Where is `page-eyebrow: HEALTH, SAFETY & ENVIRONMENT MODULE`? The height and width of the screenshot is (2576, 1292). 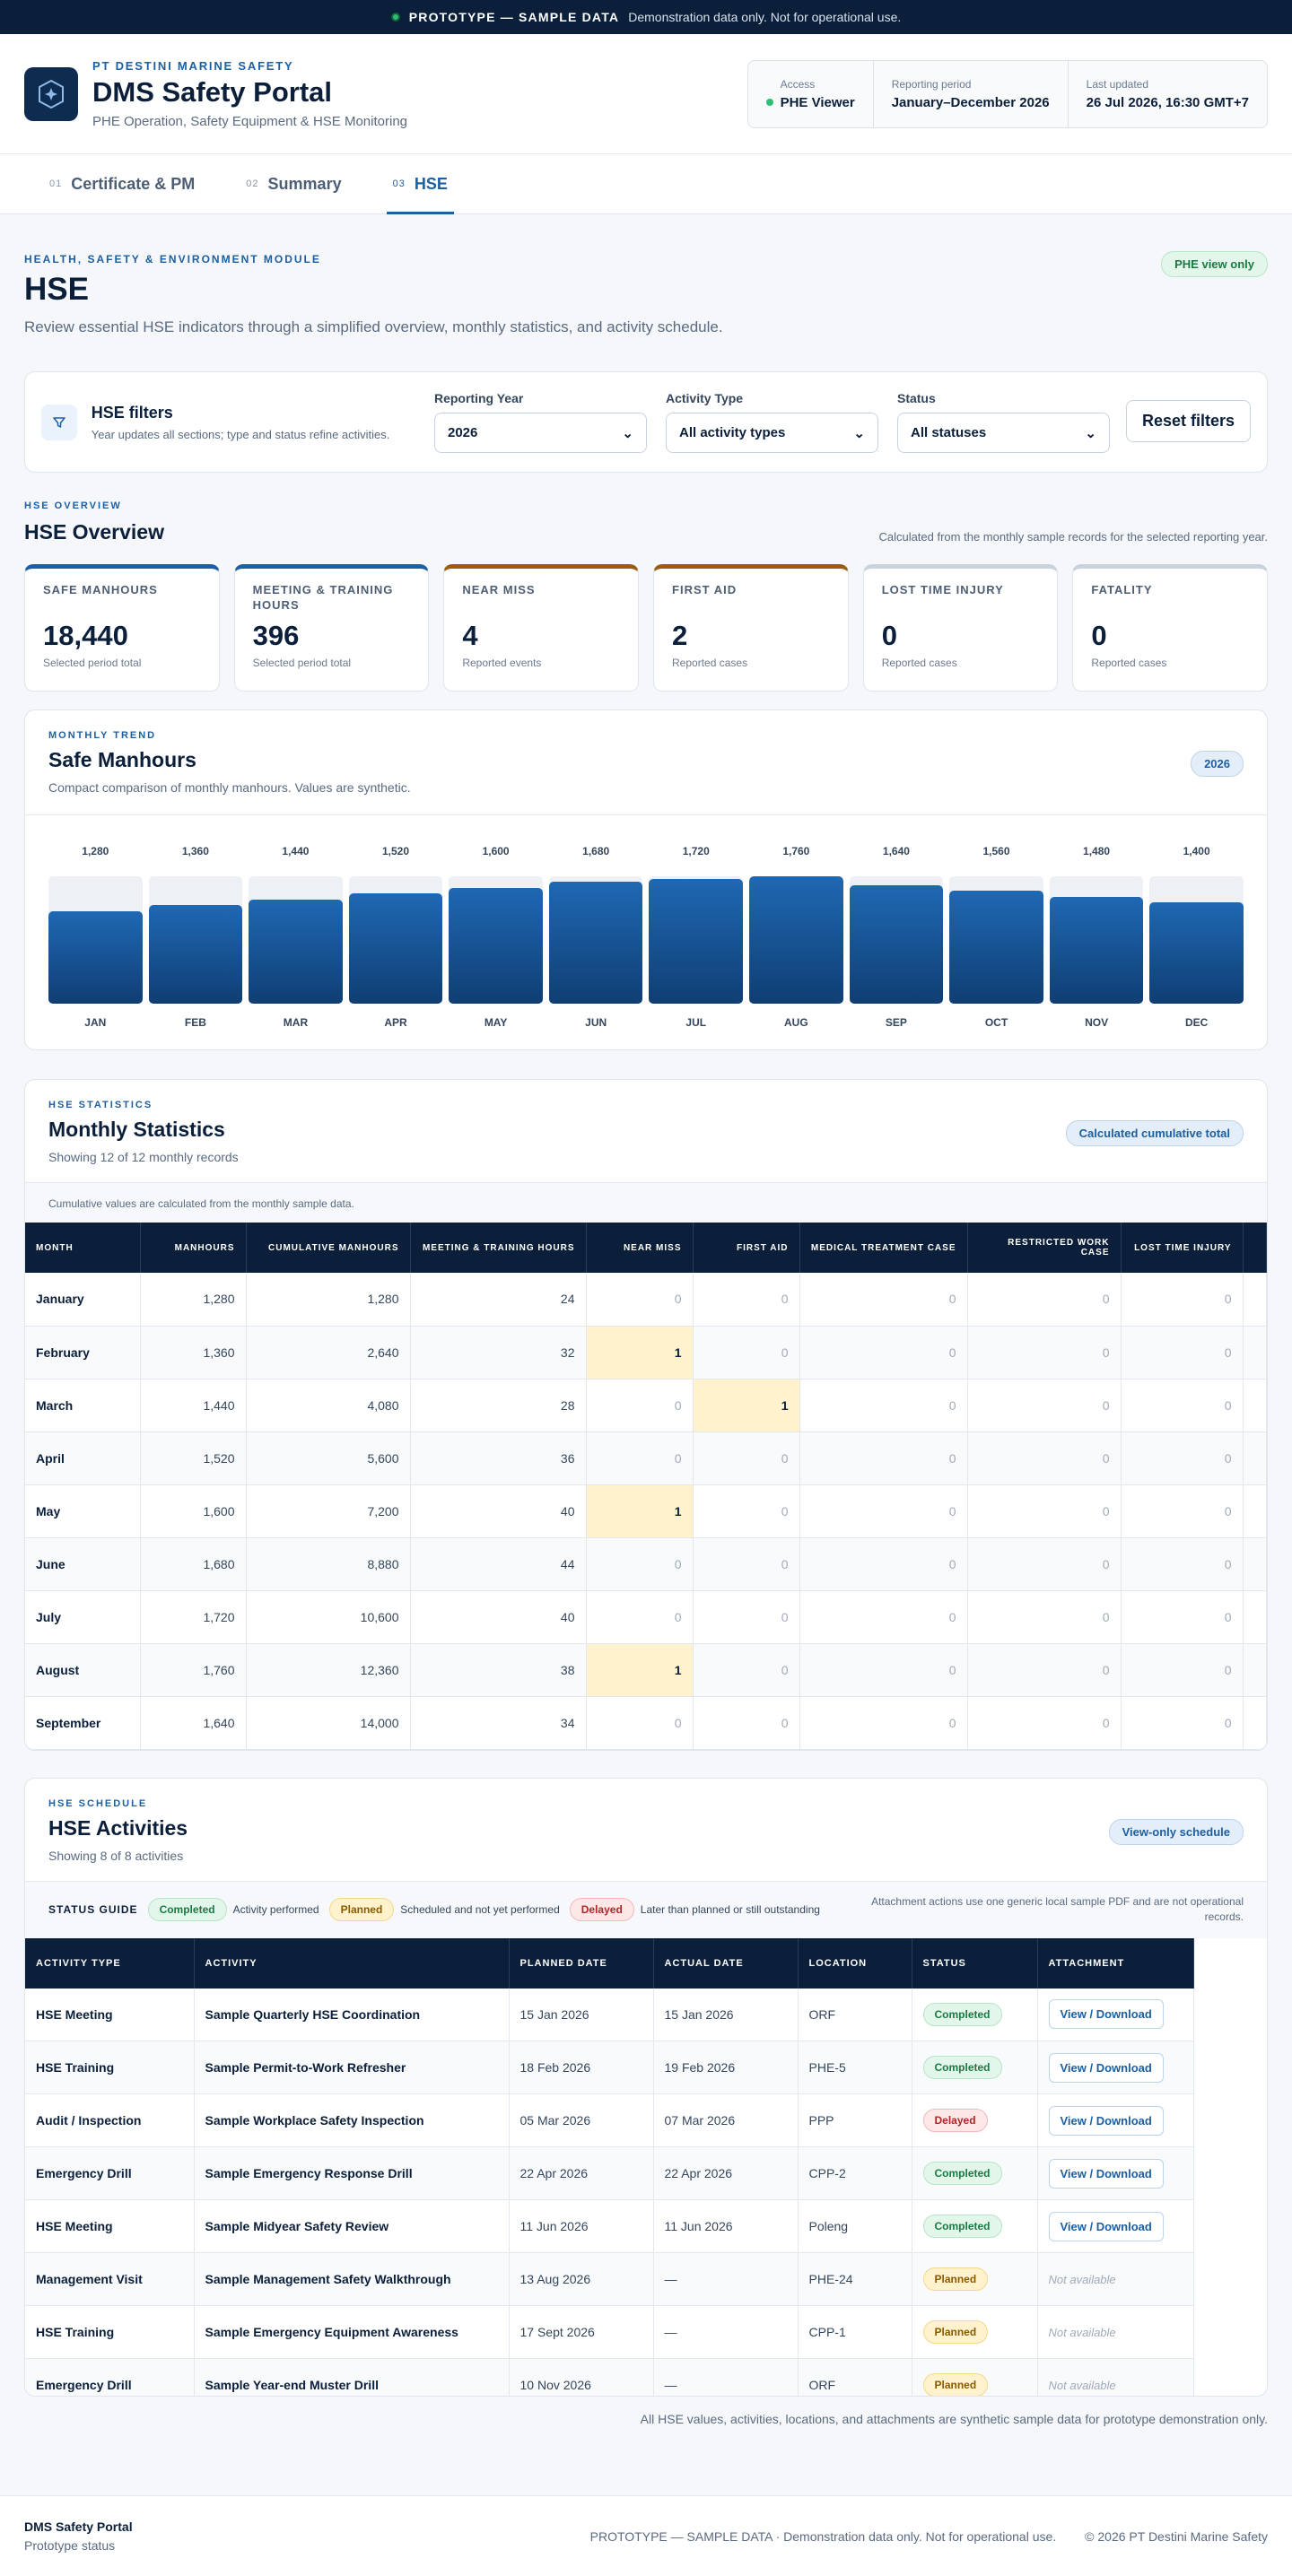
page-eyebrow: HEALTH, SAFETY & ENVIRONMENT MODULE is located at coordinates (172, 259).